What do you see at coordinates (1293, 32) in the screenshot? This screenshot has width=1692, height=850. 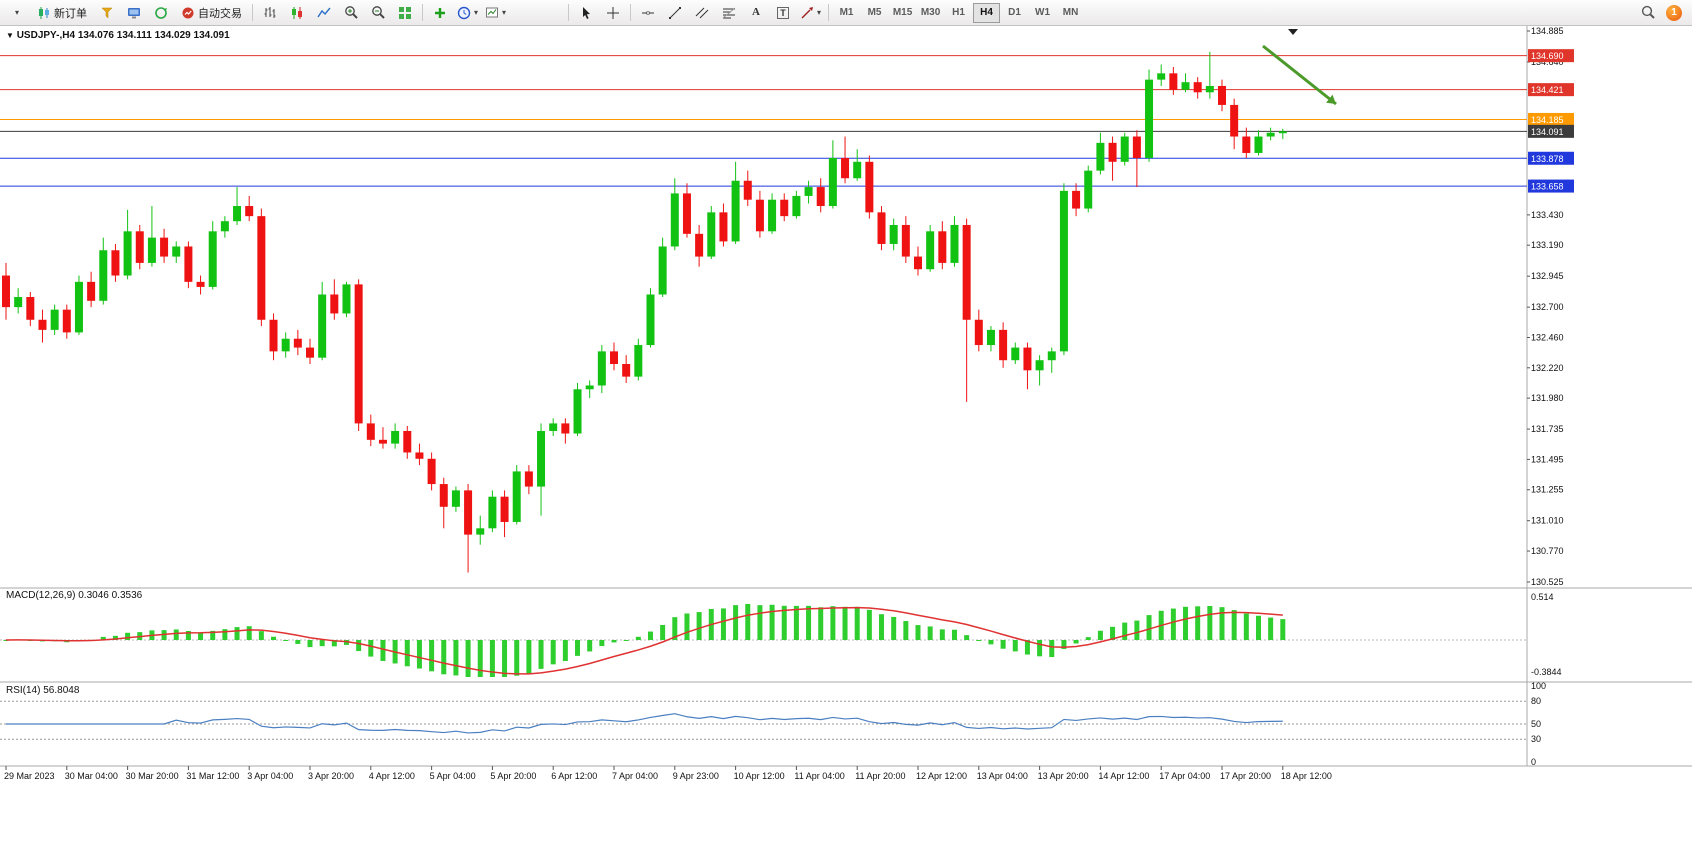 I see `chart-shift-marker` at bounding box center [1293, 32].